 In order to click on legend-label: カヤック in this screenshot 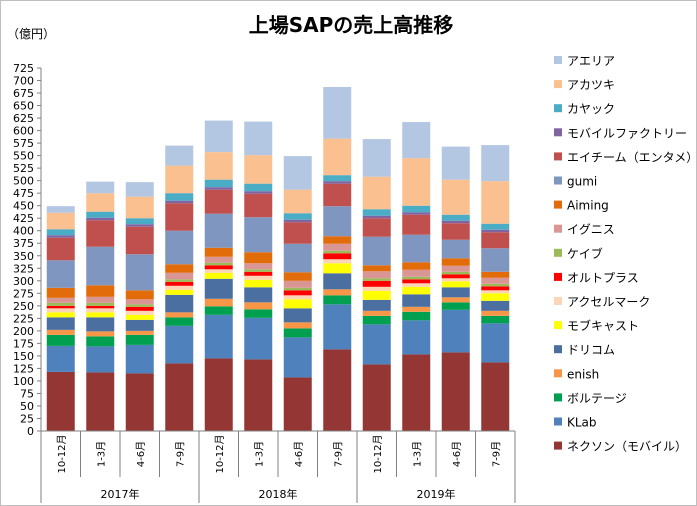, I will do `click(591, 109)`.